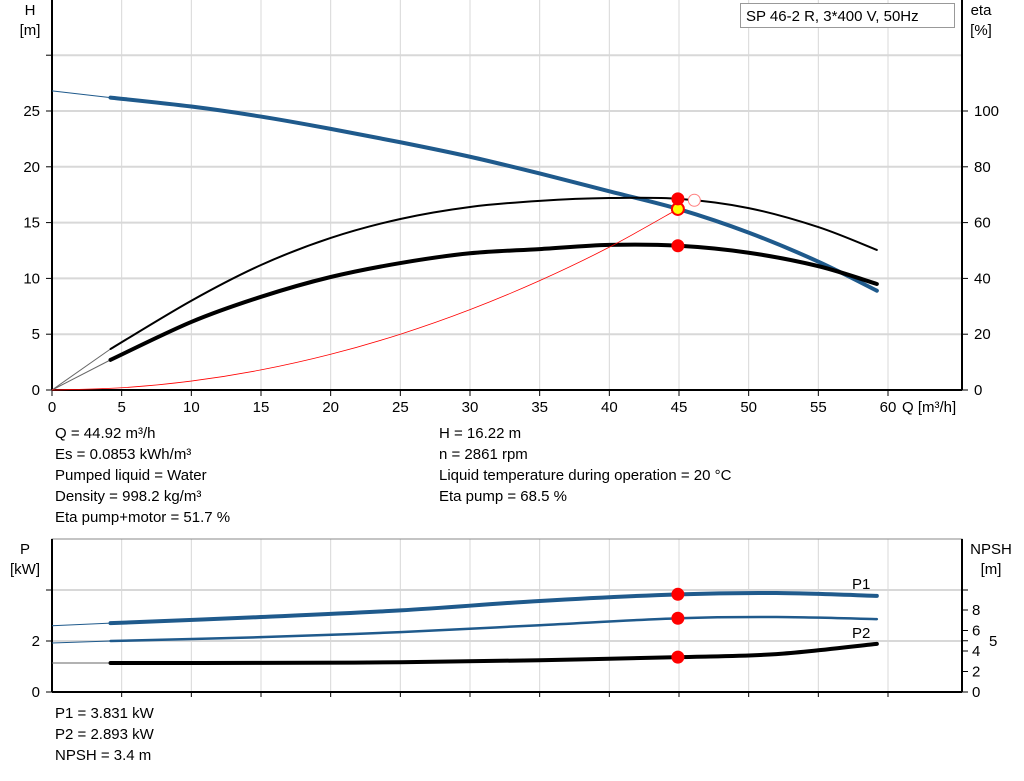 The image size is (1024, 781). Describe the element at coordinates (678, 246) in the screenshot. I see `duty-point-eta-pump-motor` at that location.